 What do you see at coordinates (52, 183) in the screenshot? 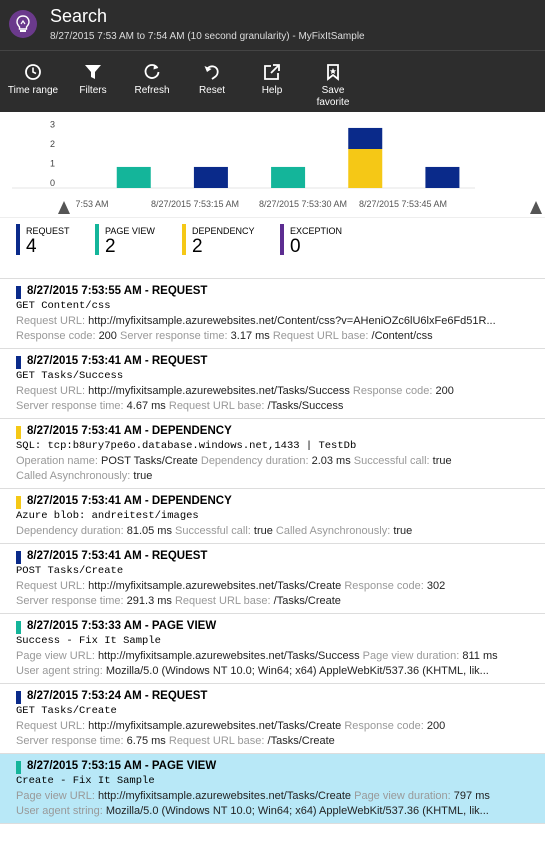
I see `y-tick-label: 0` at bounding box center [52, 183].